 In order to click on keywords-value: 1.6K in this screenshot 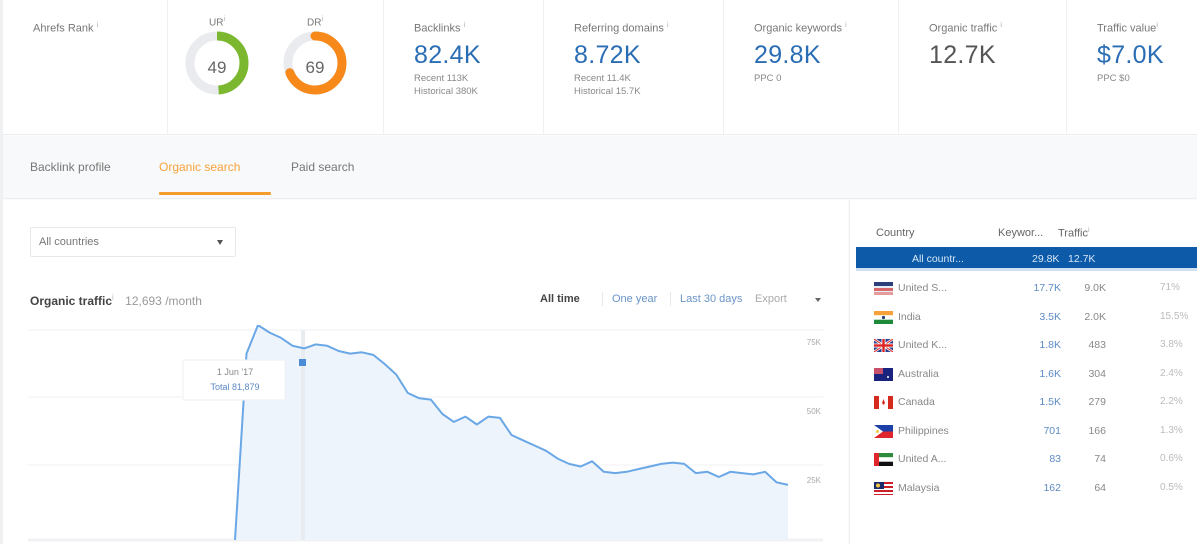, I will do `click(1050, 373)`.